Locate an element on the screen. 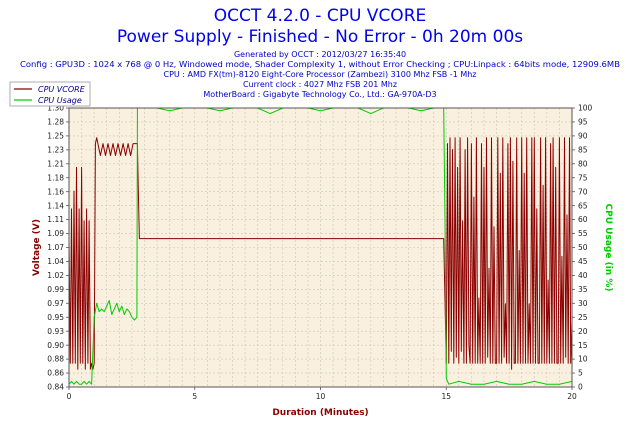 This screenshot has width=640, height=427. y-tick-label: 0.84 is located at coordinates (55, 387).